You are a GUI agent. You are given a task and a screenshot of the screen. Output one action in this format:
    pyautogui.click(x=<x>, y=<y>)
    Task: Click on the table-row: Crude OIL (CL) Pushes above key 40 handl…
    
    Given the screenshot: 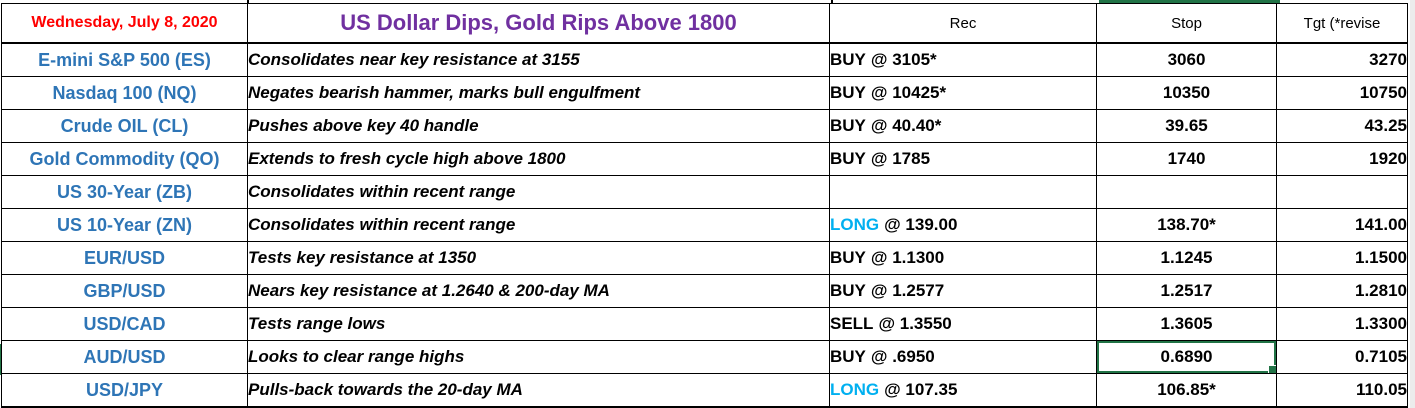 What is the action you would take?
    pyautogui.click(x=704, y=126)
    